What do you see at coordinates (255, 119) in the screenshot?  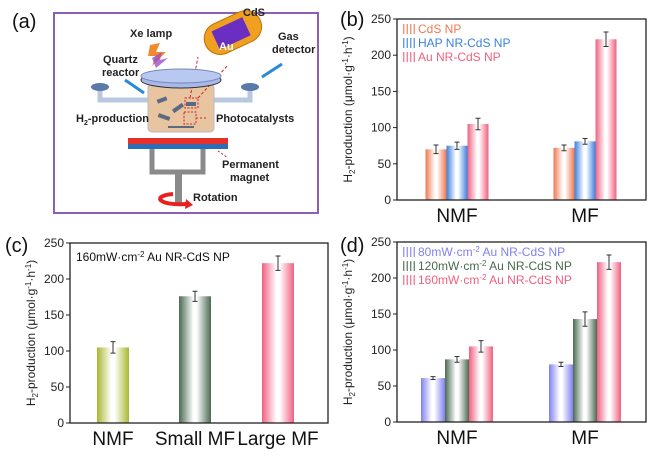 I see `label-photocatalysts: Photocatalysts` at bounding box center [255, 119].